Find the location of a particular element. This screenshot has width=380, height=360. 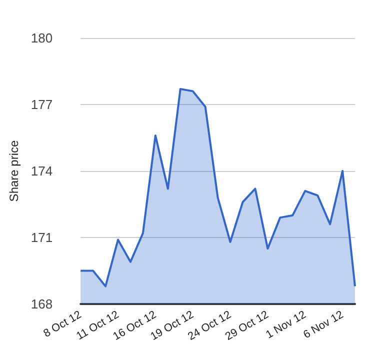

y-tick-label: 171 is located at coordinates (41, 237).